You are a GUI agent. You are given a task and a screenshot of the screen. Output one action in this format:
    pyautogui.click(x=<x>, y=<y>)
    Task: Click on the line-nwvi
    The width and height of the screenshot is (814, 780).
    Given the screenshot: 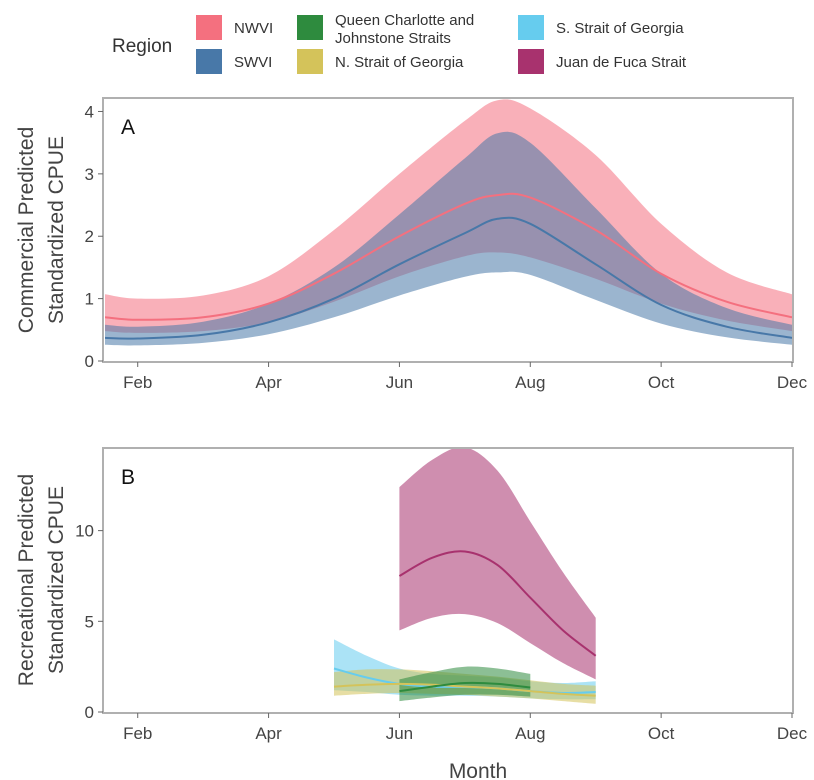 What is the action you would take?
    pyautogui.click(x=448, y=256)
    